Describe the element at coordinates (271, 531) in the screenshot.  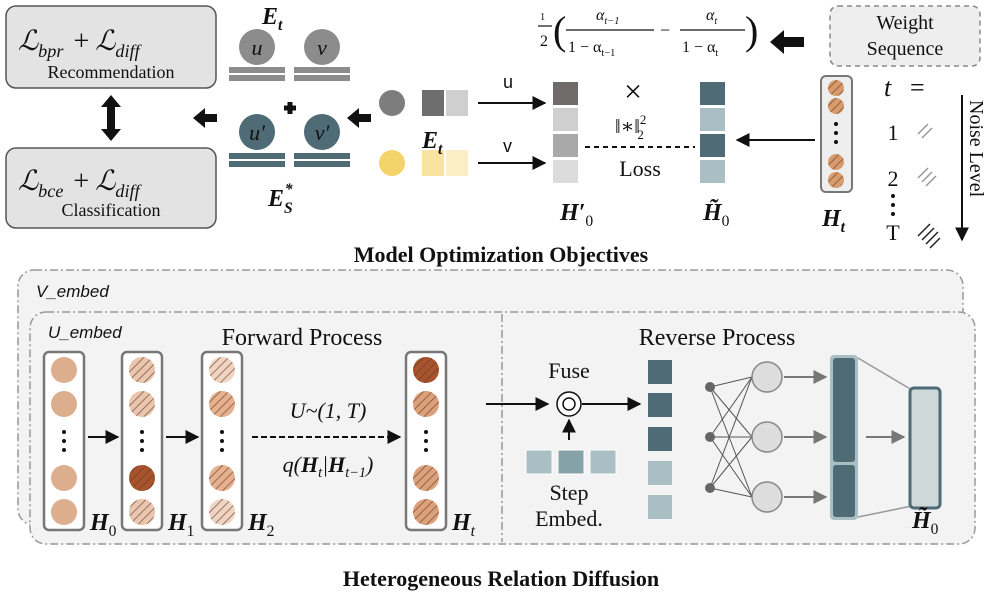
I see `math-subscript: 2` at that location.